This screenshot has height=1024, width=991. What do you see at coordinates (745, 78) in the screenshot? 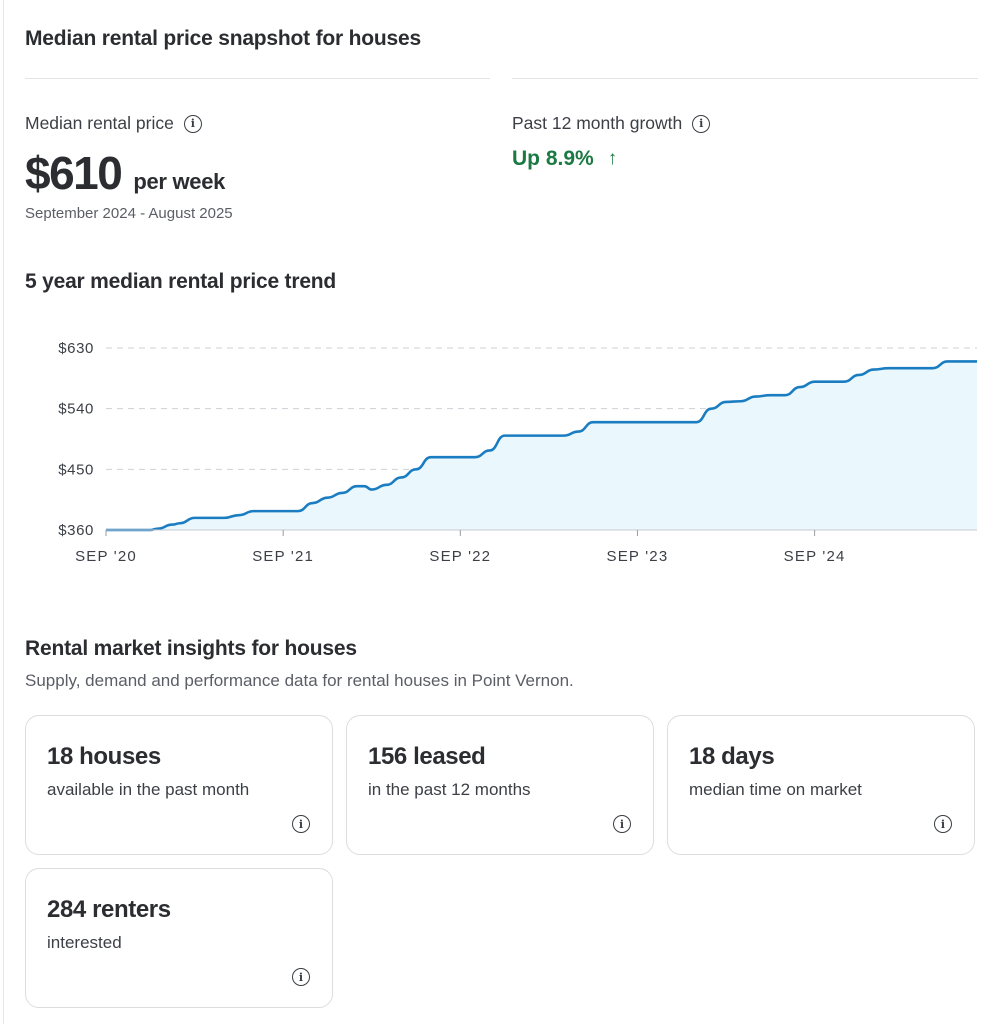
I see `divider-right` at bounding box center [745, 78].